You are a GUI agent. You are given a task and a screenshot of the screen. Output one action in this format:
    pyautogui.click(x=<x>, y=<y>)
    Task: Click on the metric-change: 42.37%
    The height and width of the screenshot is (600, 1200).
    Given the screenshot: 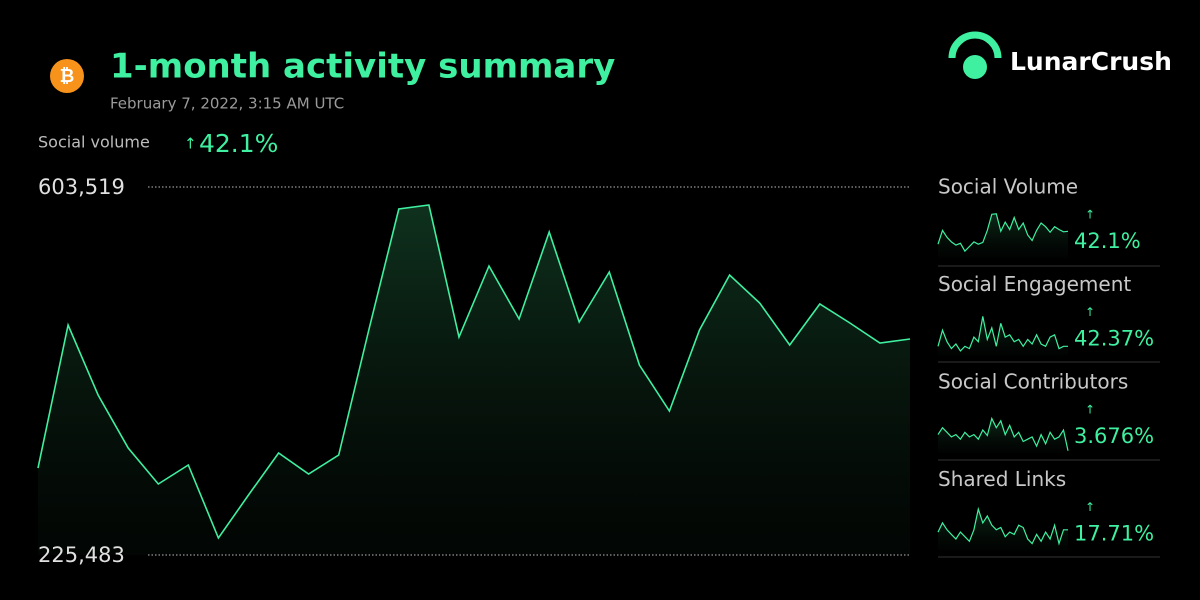 What is the action you would take?
    pyautogui.click(x=1114, y=339)
    